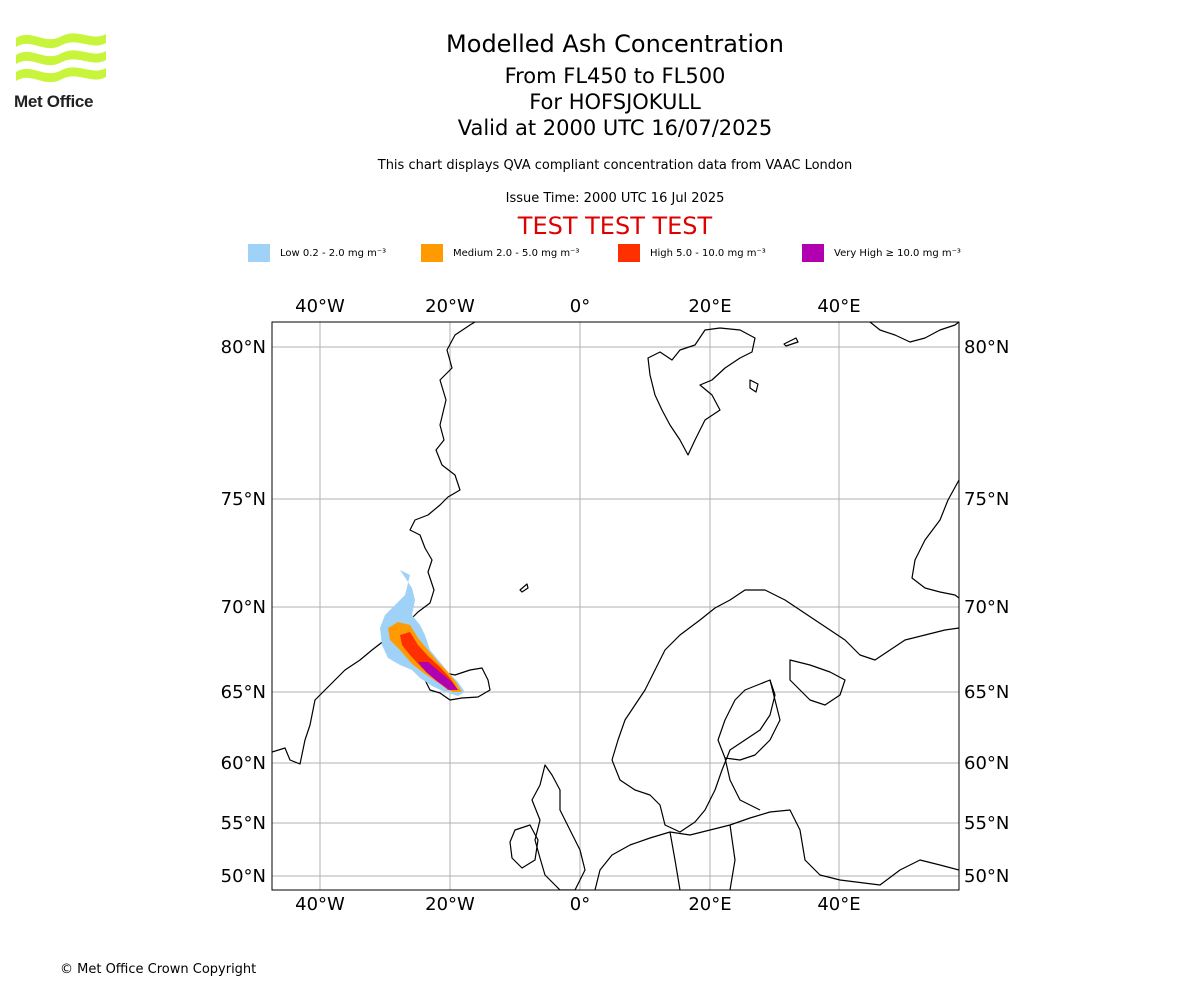  What do you see at coordinates (732, 857) in the screenshot?
I see `border-poland-east` at bounding box center [732, 857].